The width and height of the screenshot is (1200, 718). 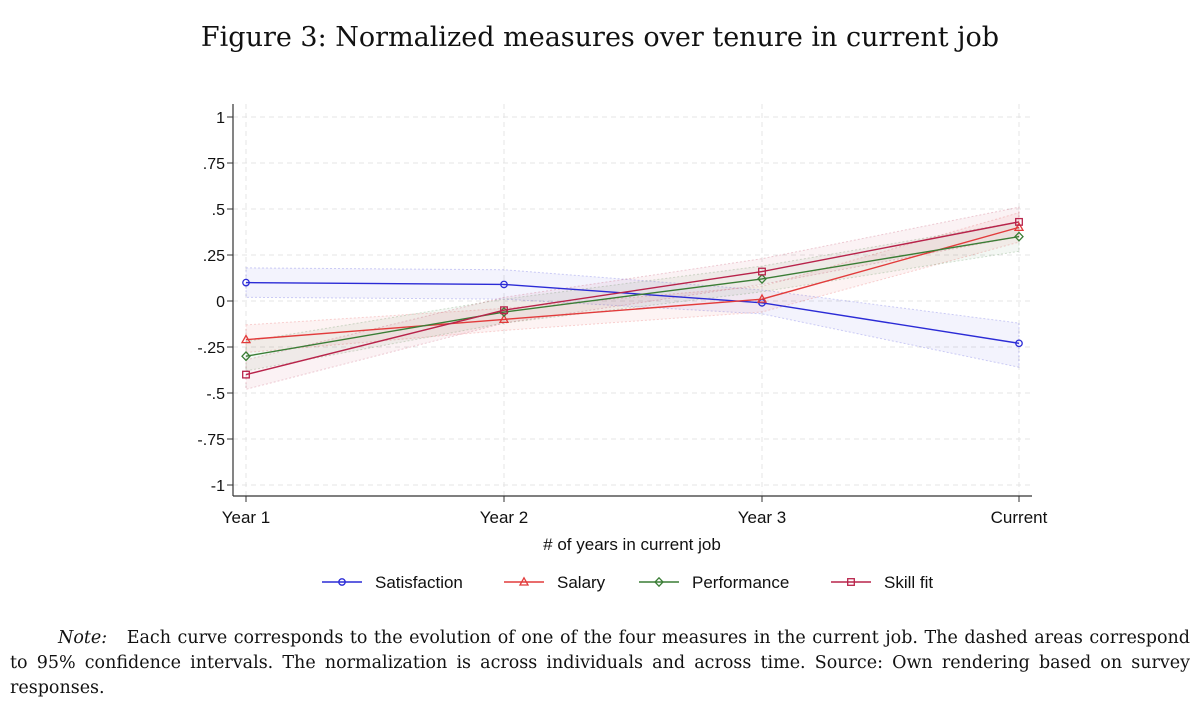 I want to click on ci-band-satisfaction, so click(x=632, y=317).